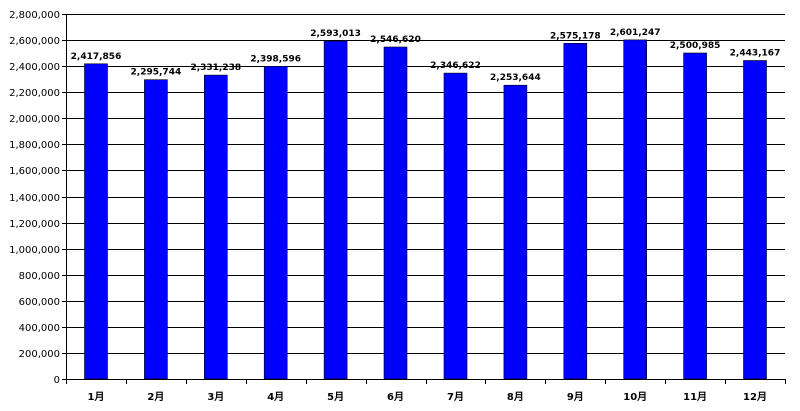 The image size is (800, 411). I want to click on y-tick-label: 400,000, so click(39, 328).